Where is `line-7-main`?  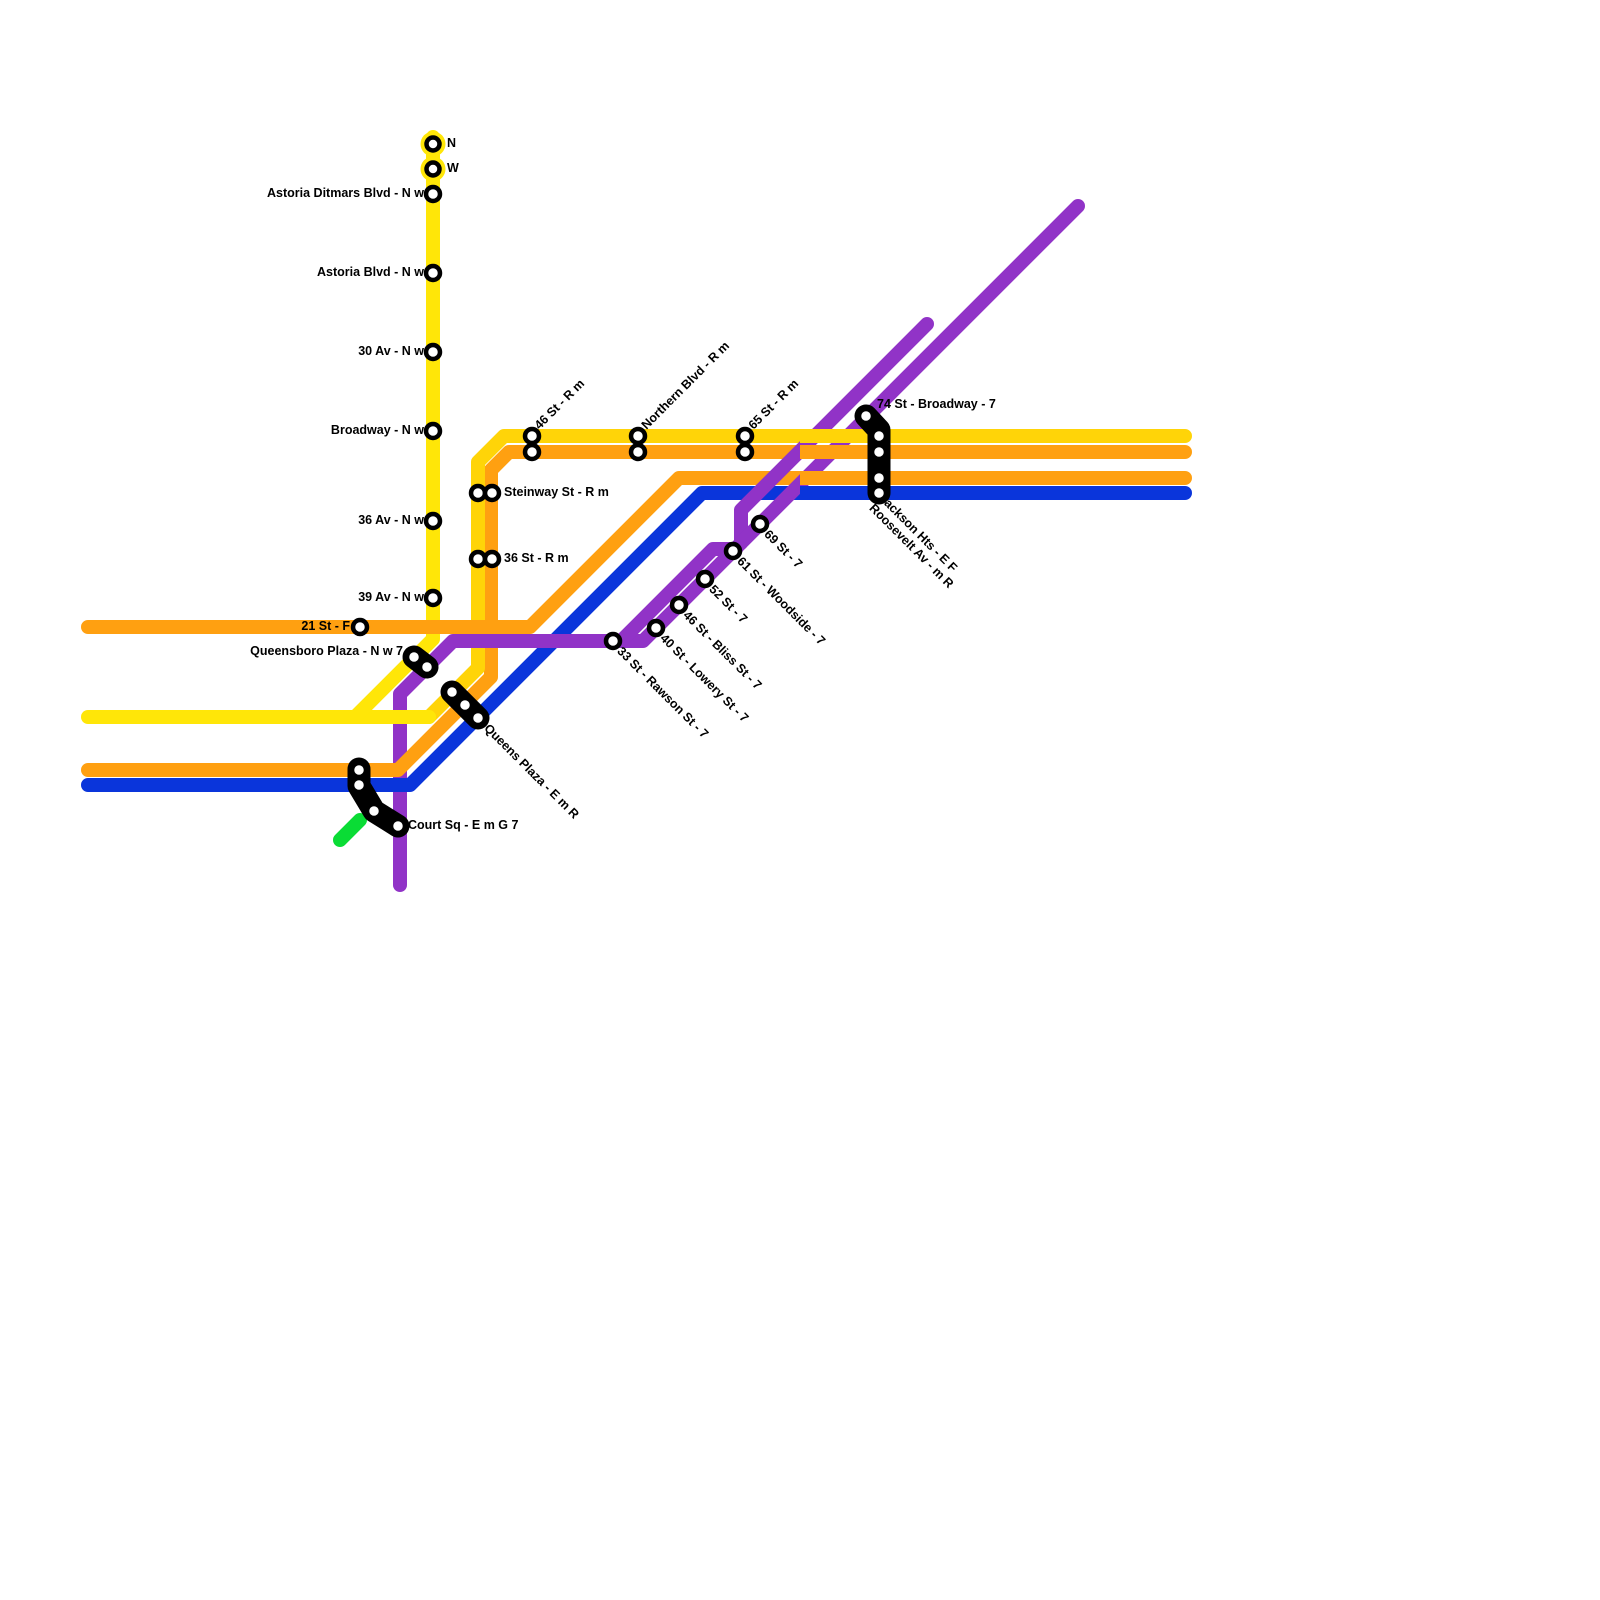 line-7-main is located at coordinates (739, 453).